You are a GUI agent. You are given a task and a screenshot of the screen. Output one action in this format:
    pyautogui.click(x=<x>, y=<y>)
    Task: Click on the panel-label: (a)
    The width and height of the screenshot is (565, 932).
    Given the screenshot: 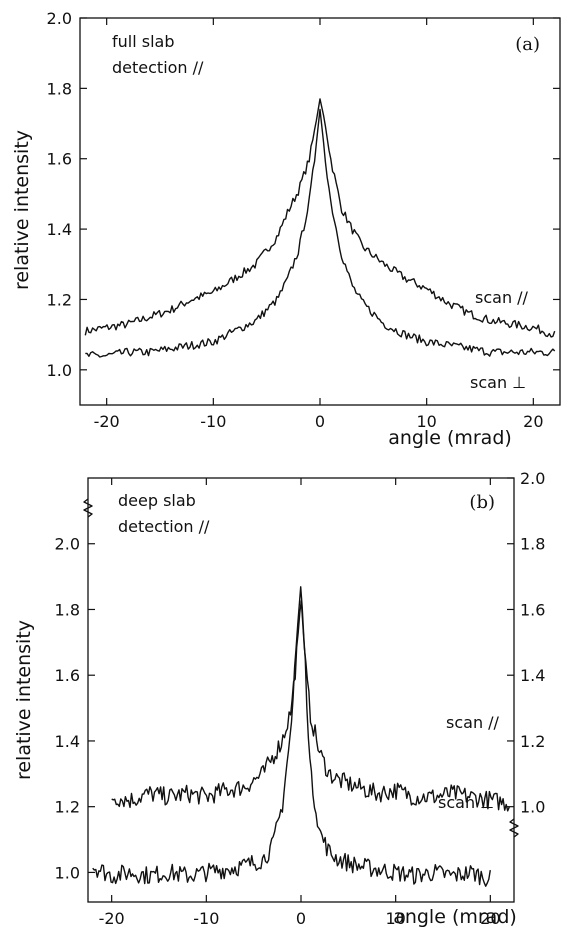 What is the action you would take?
    pyautogui.click(x=527, y=44)
    